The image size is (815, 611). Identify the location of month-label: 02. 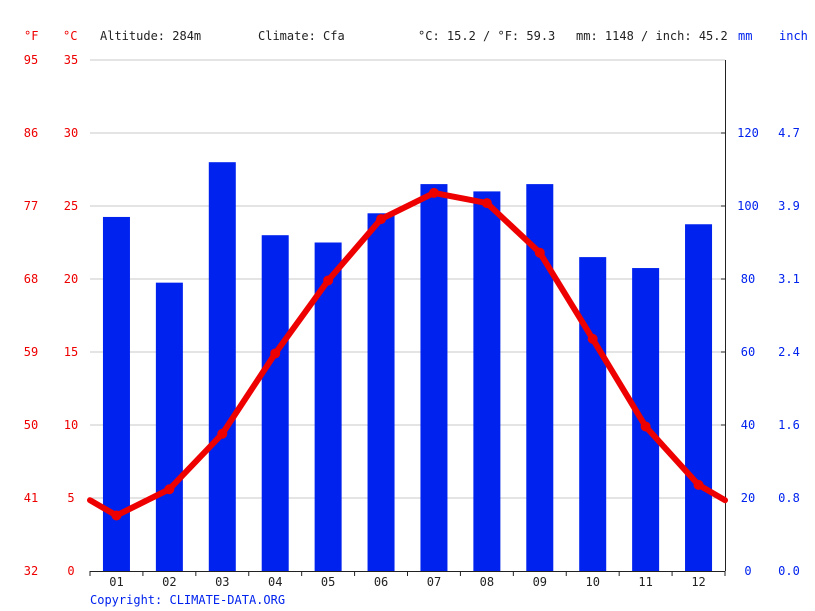
(169, 582).